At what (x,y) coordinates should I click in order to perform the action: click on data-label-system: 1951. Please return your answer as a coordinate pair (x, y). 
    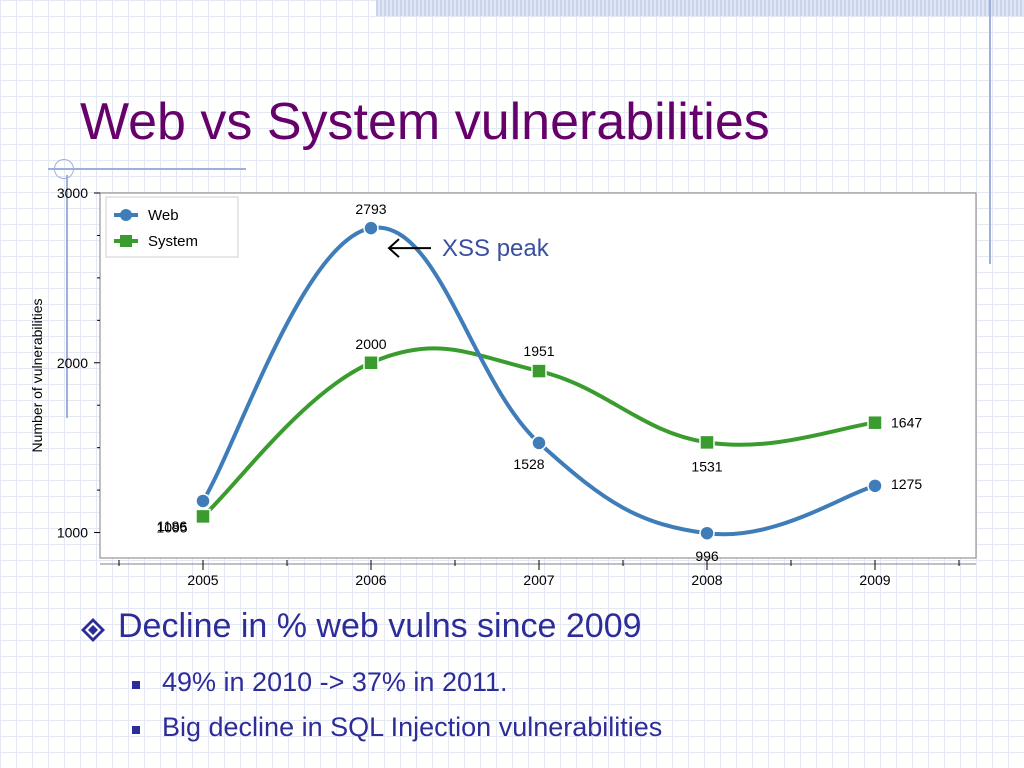
    Looking at the image, I should click on (538, 351).